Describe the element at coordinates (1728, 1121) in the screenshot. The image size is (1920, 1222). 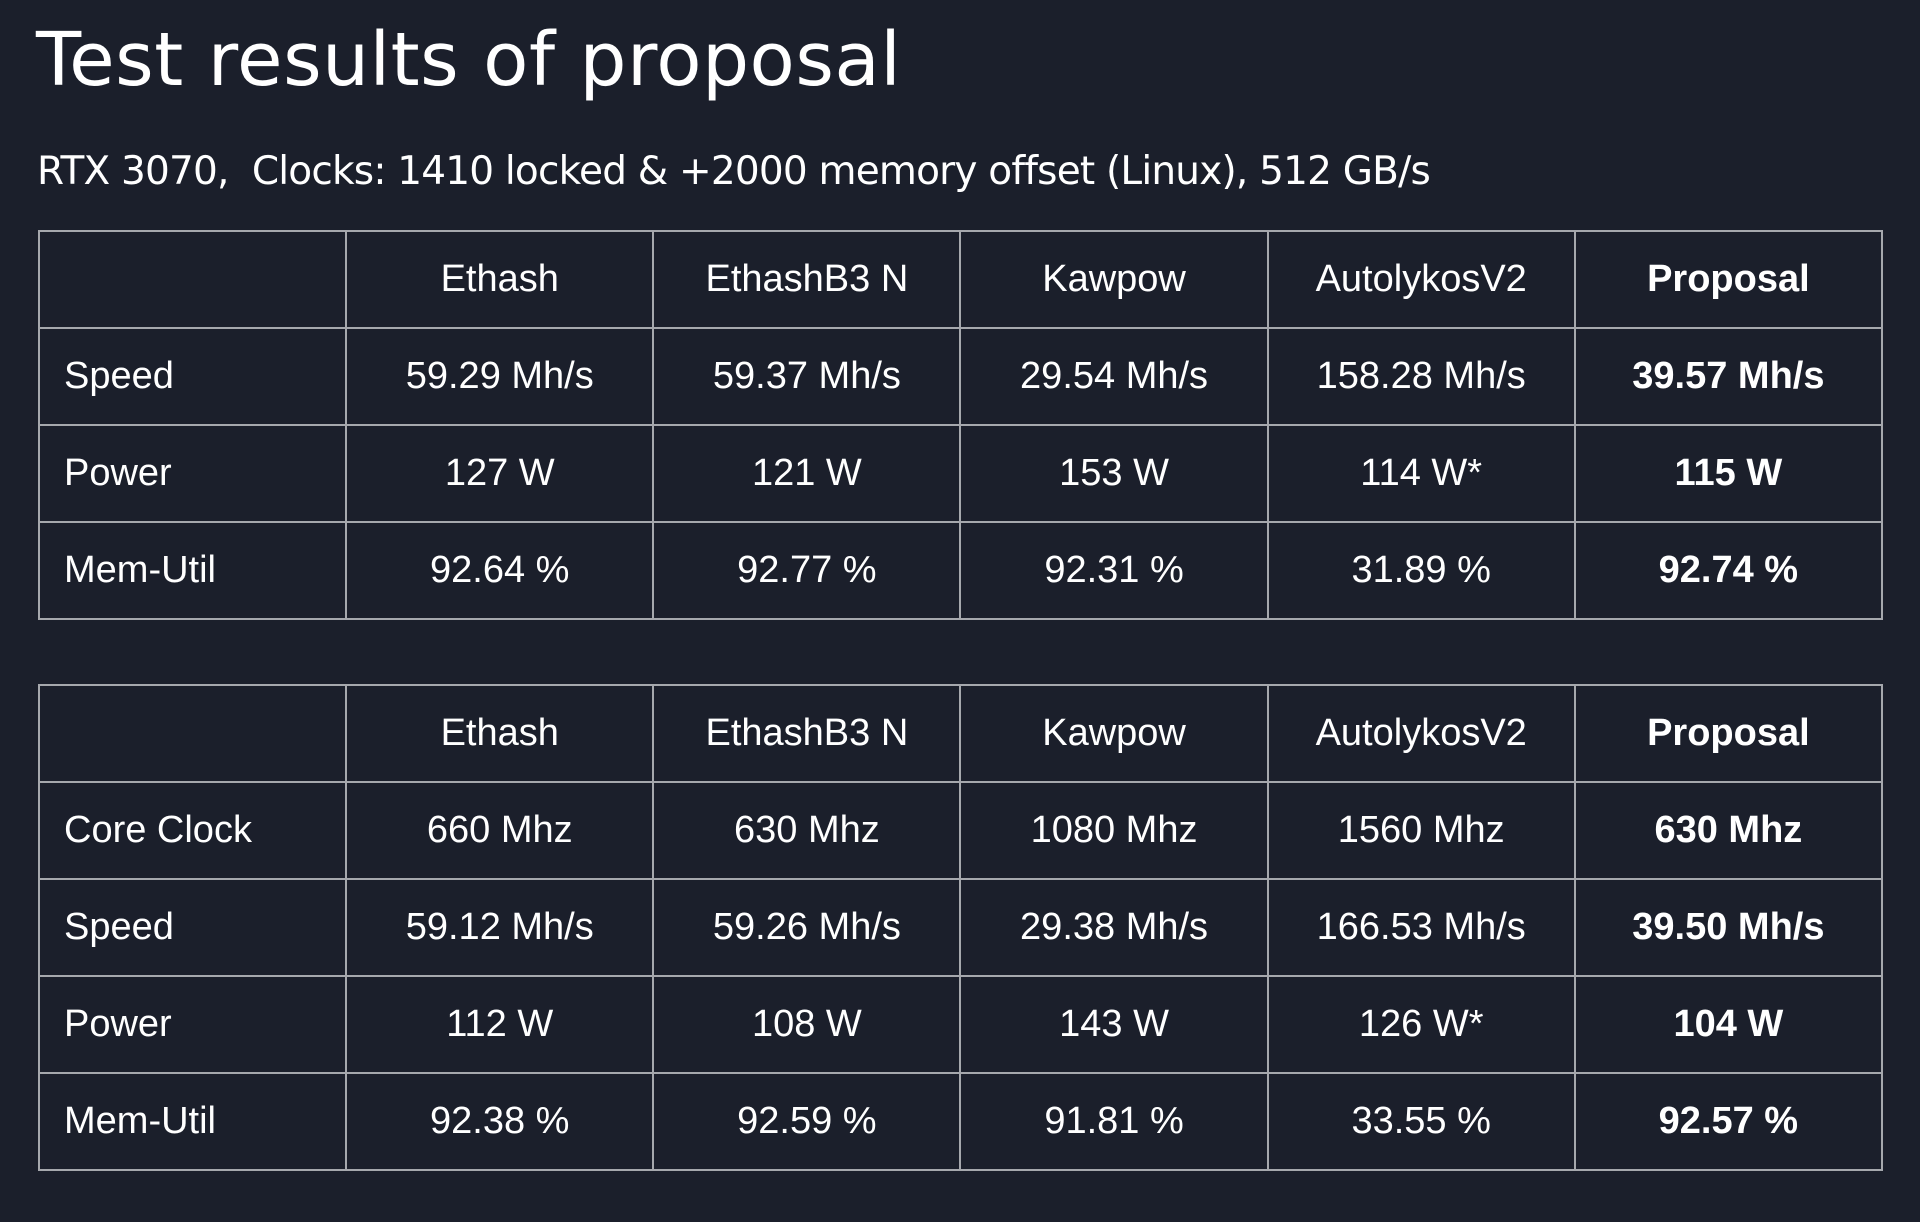
I see `proposal-cell: 92.57 %` at that location.